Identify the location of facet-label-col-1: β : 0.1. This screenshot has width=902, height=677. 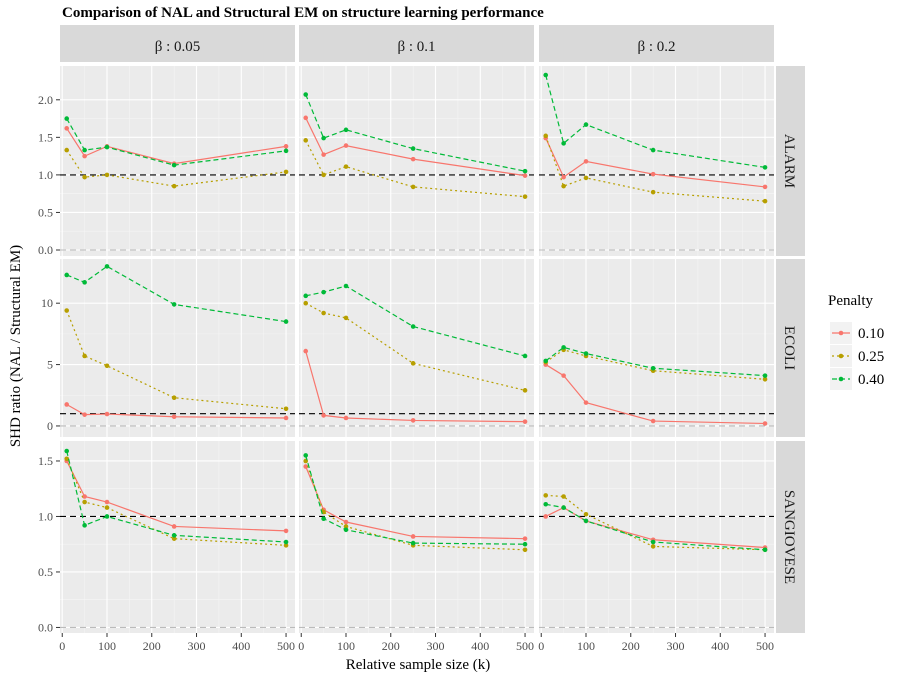
(416, 47).